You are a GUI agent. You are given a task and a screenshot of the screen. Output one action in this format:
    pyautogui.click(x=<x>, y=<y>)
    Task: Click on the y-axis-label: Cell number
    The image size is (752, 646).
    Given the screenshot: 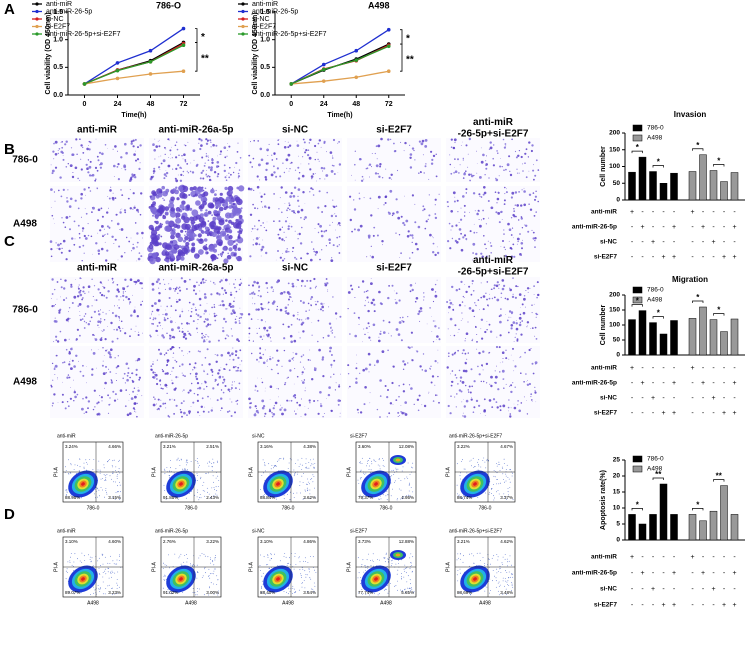 What is the action you would take?
    pyautogui.click(x=603, y=166)
    